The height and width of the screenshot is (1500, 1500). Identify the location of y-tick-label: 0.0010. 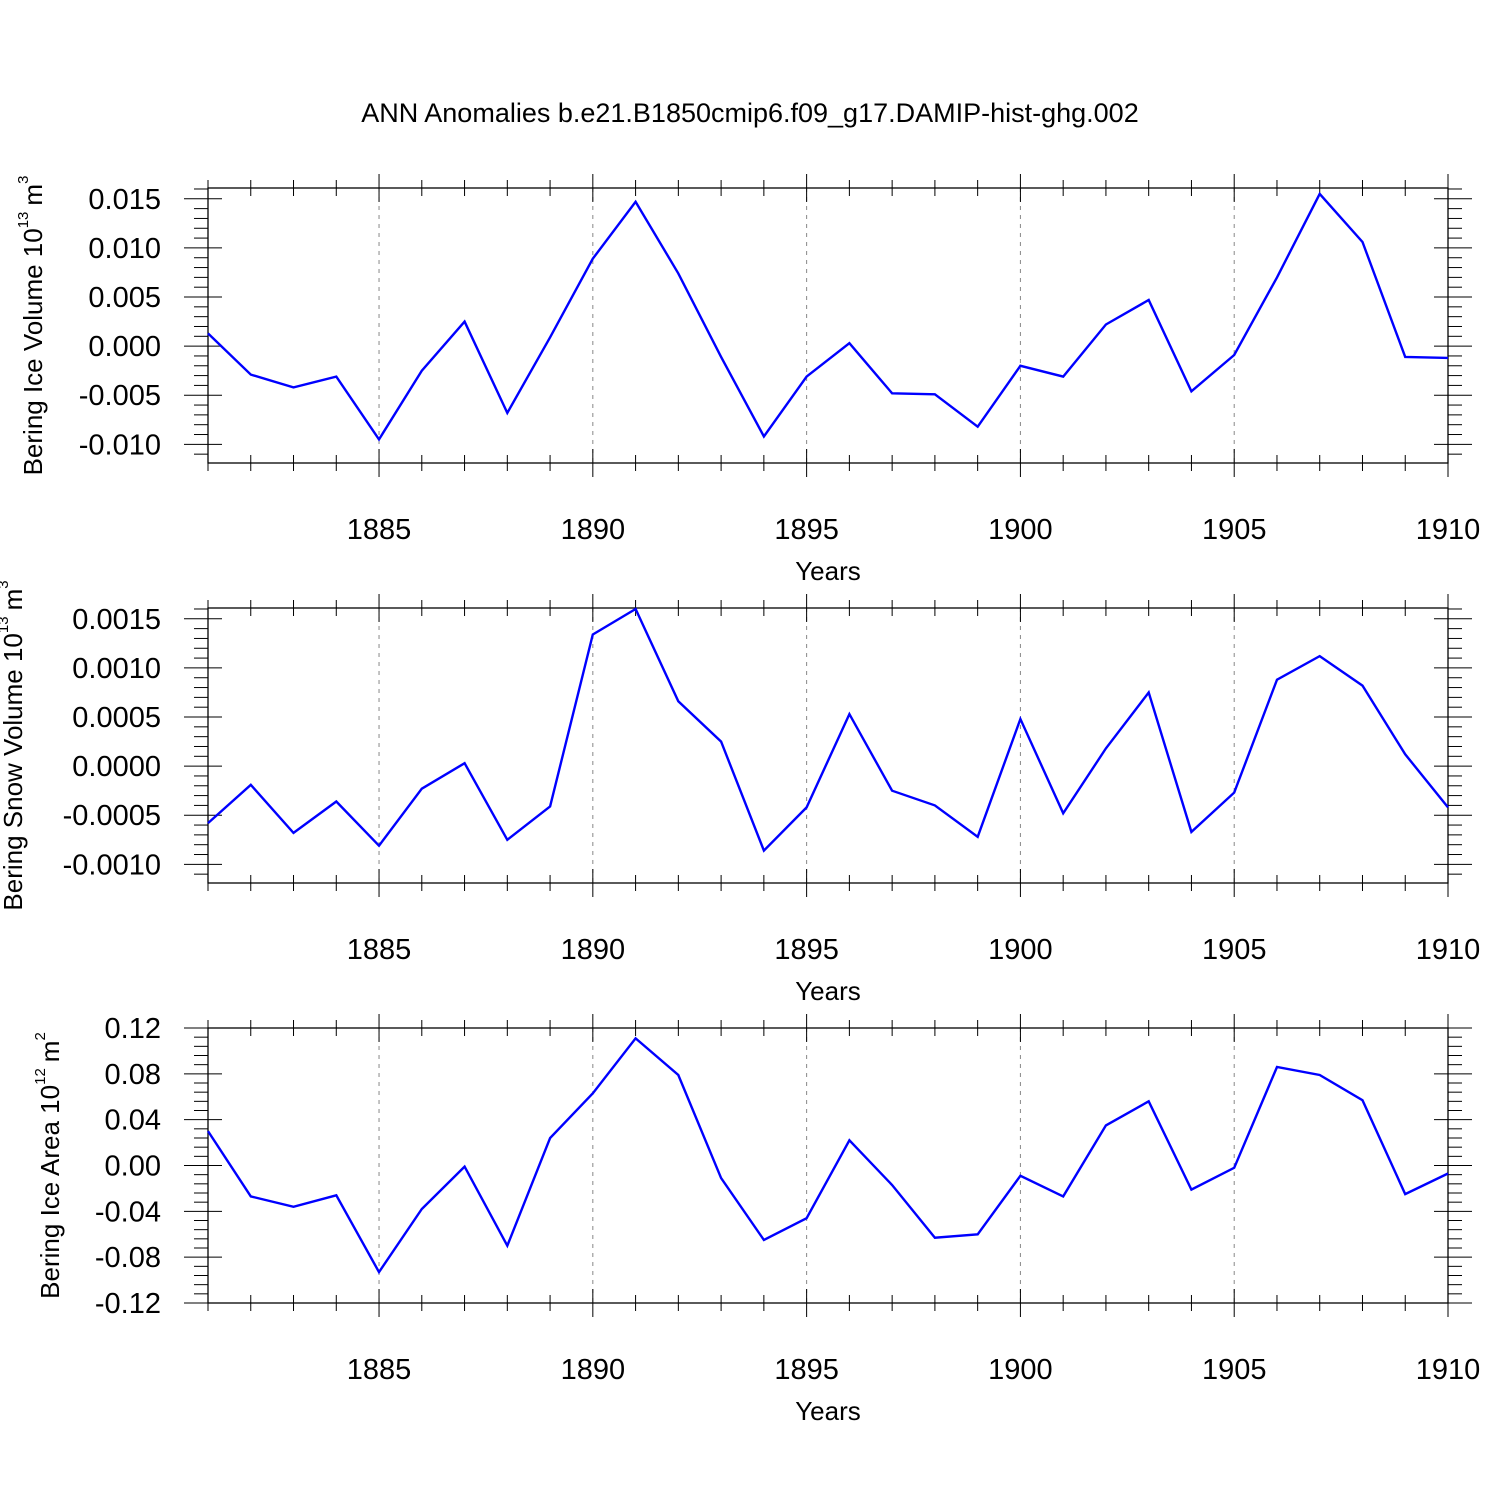
(116, 669).